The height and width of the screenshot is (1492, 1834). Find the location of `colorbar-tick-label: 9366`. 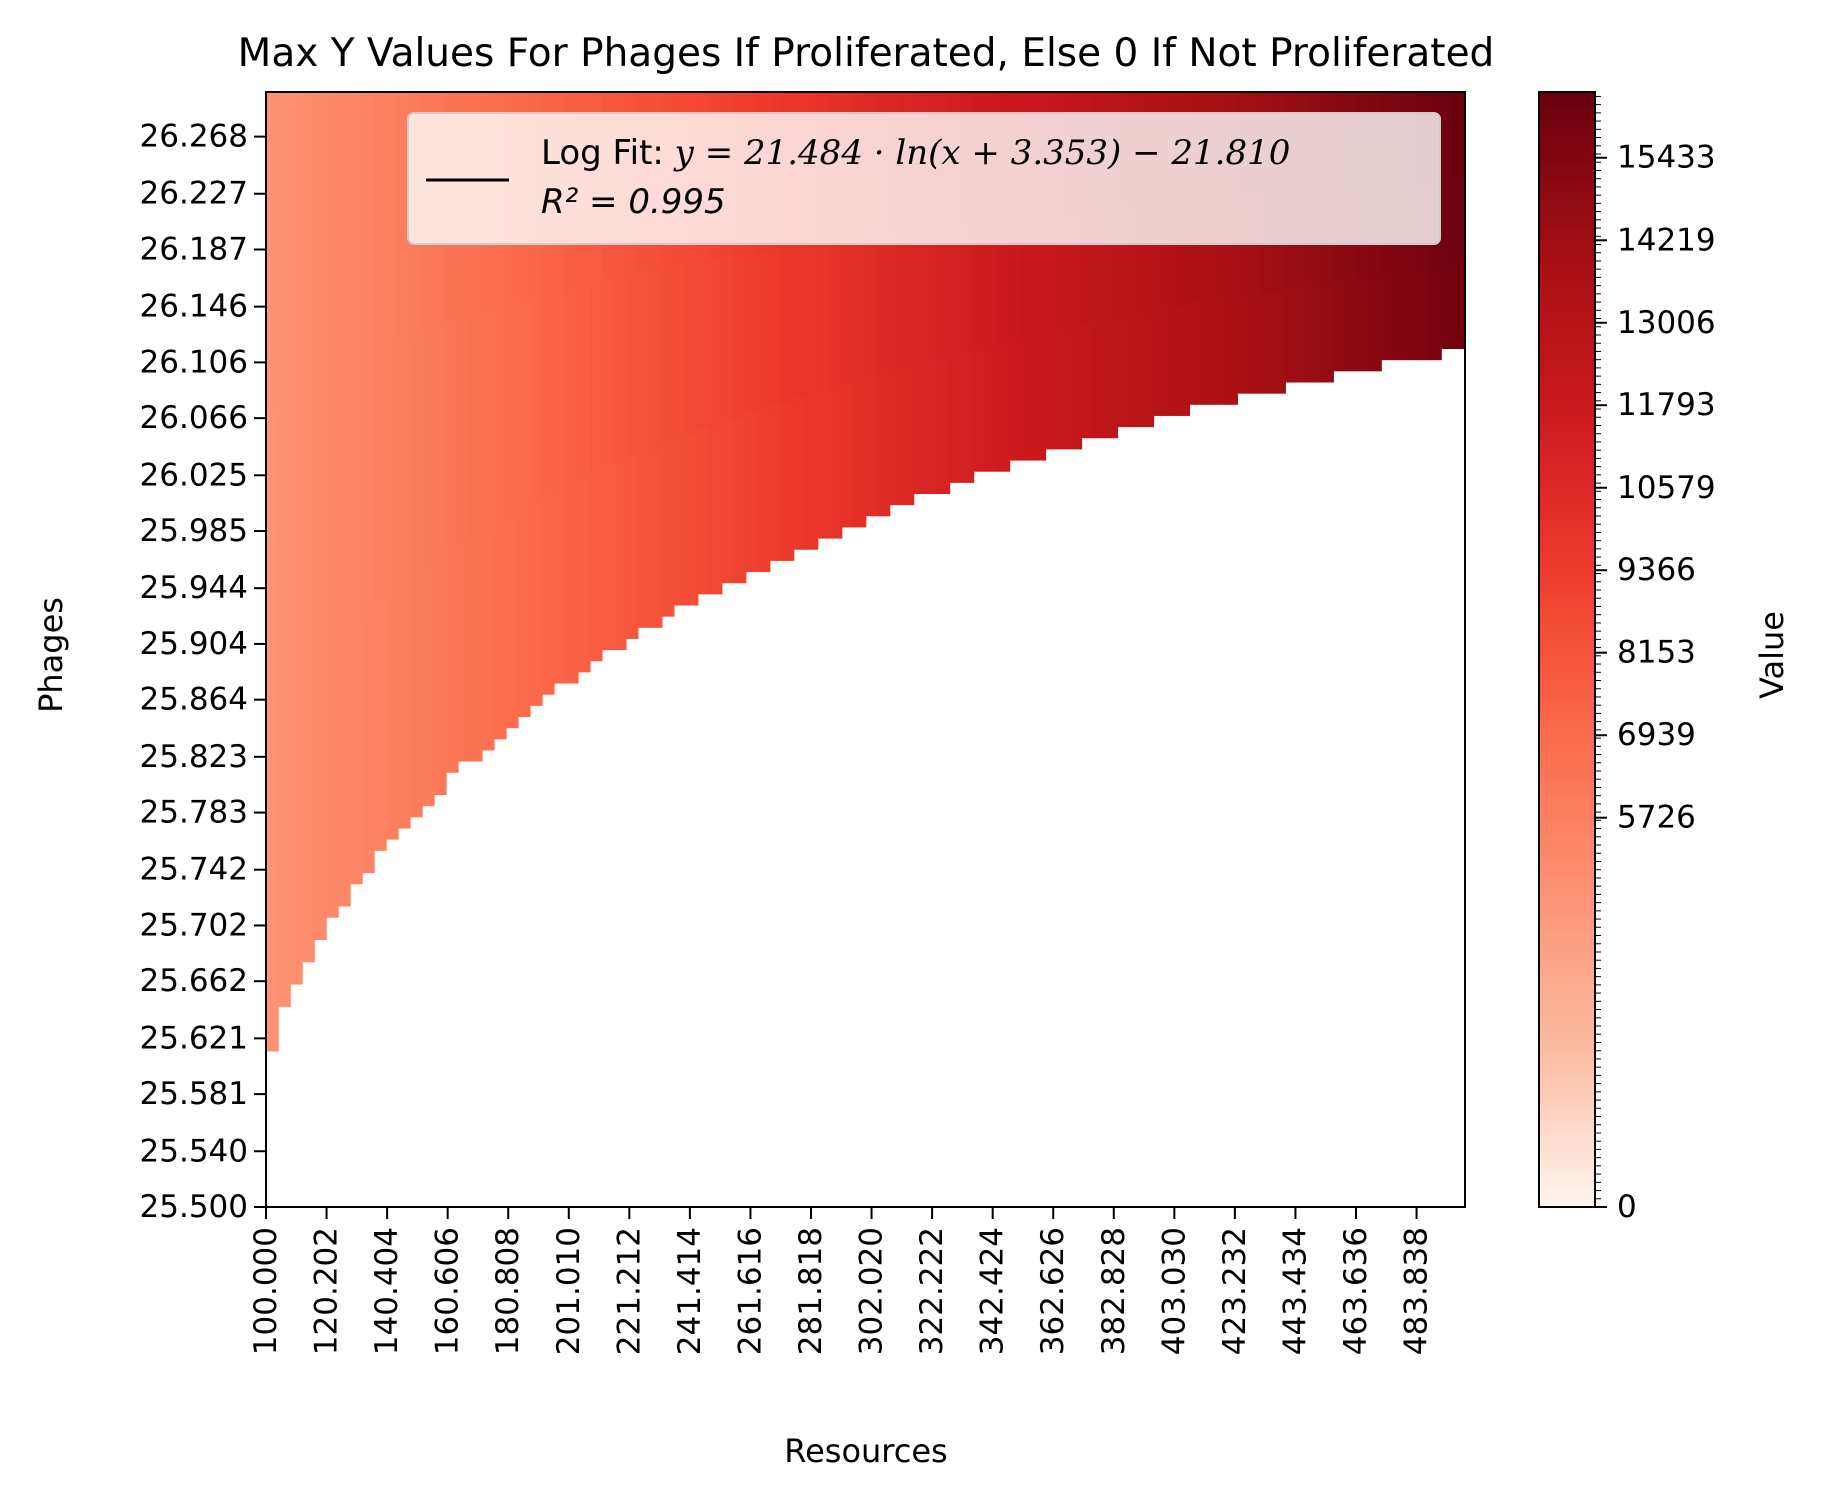

colorbar-tick-label: 9366 is located at coordinates (1656, 570).